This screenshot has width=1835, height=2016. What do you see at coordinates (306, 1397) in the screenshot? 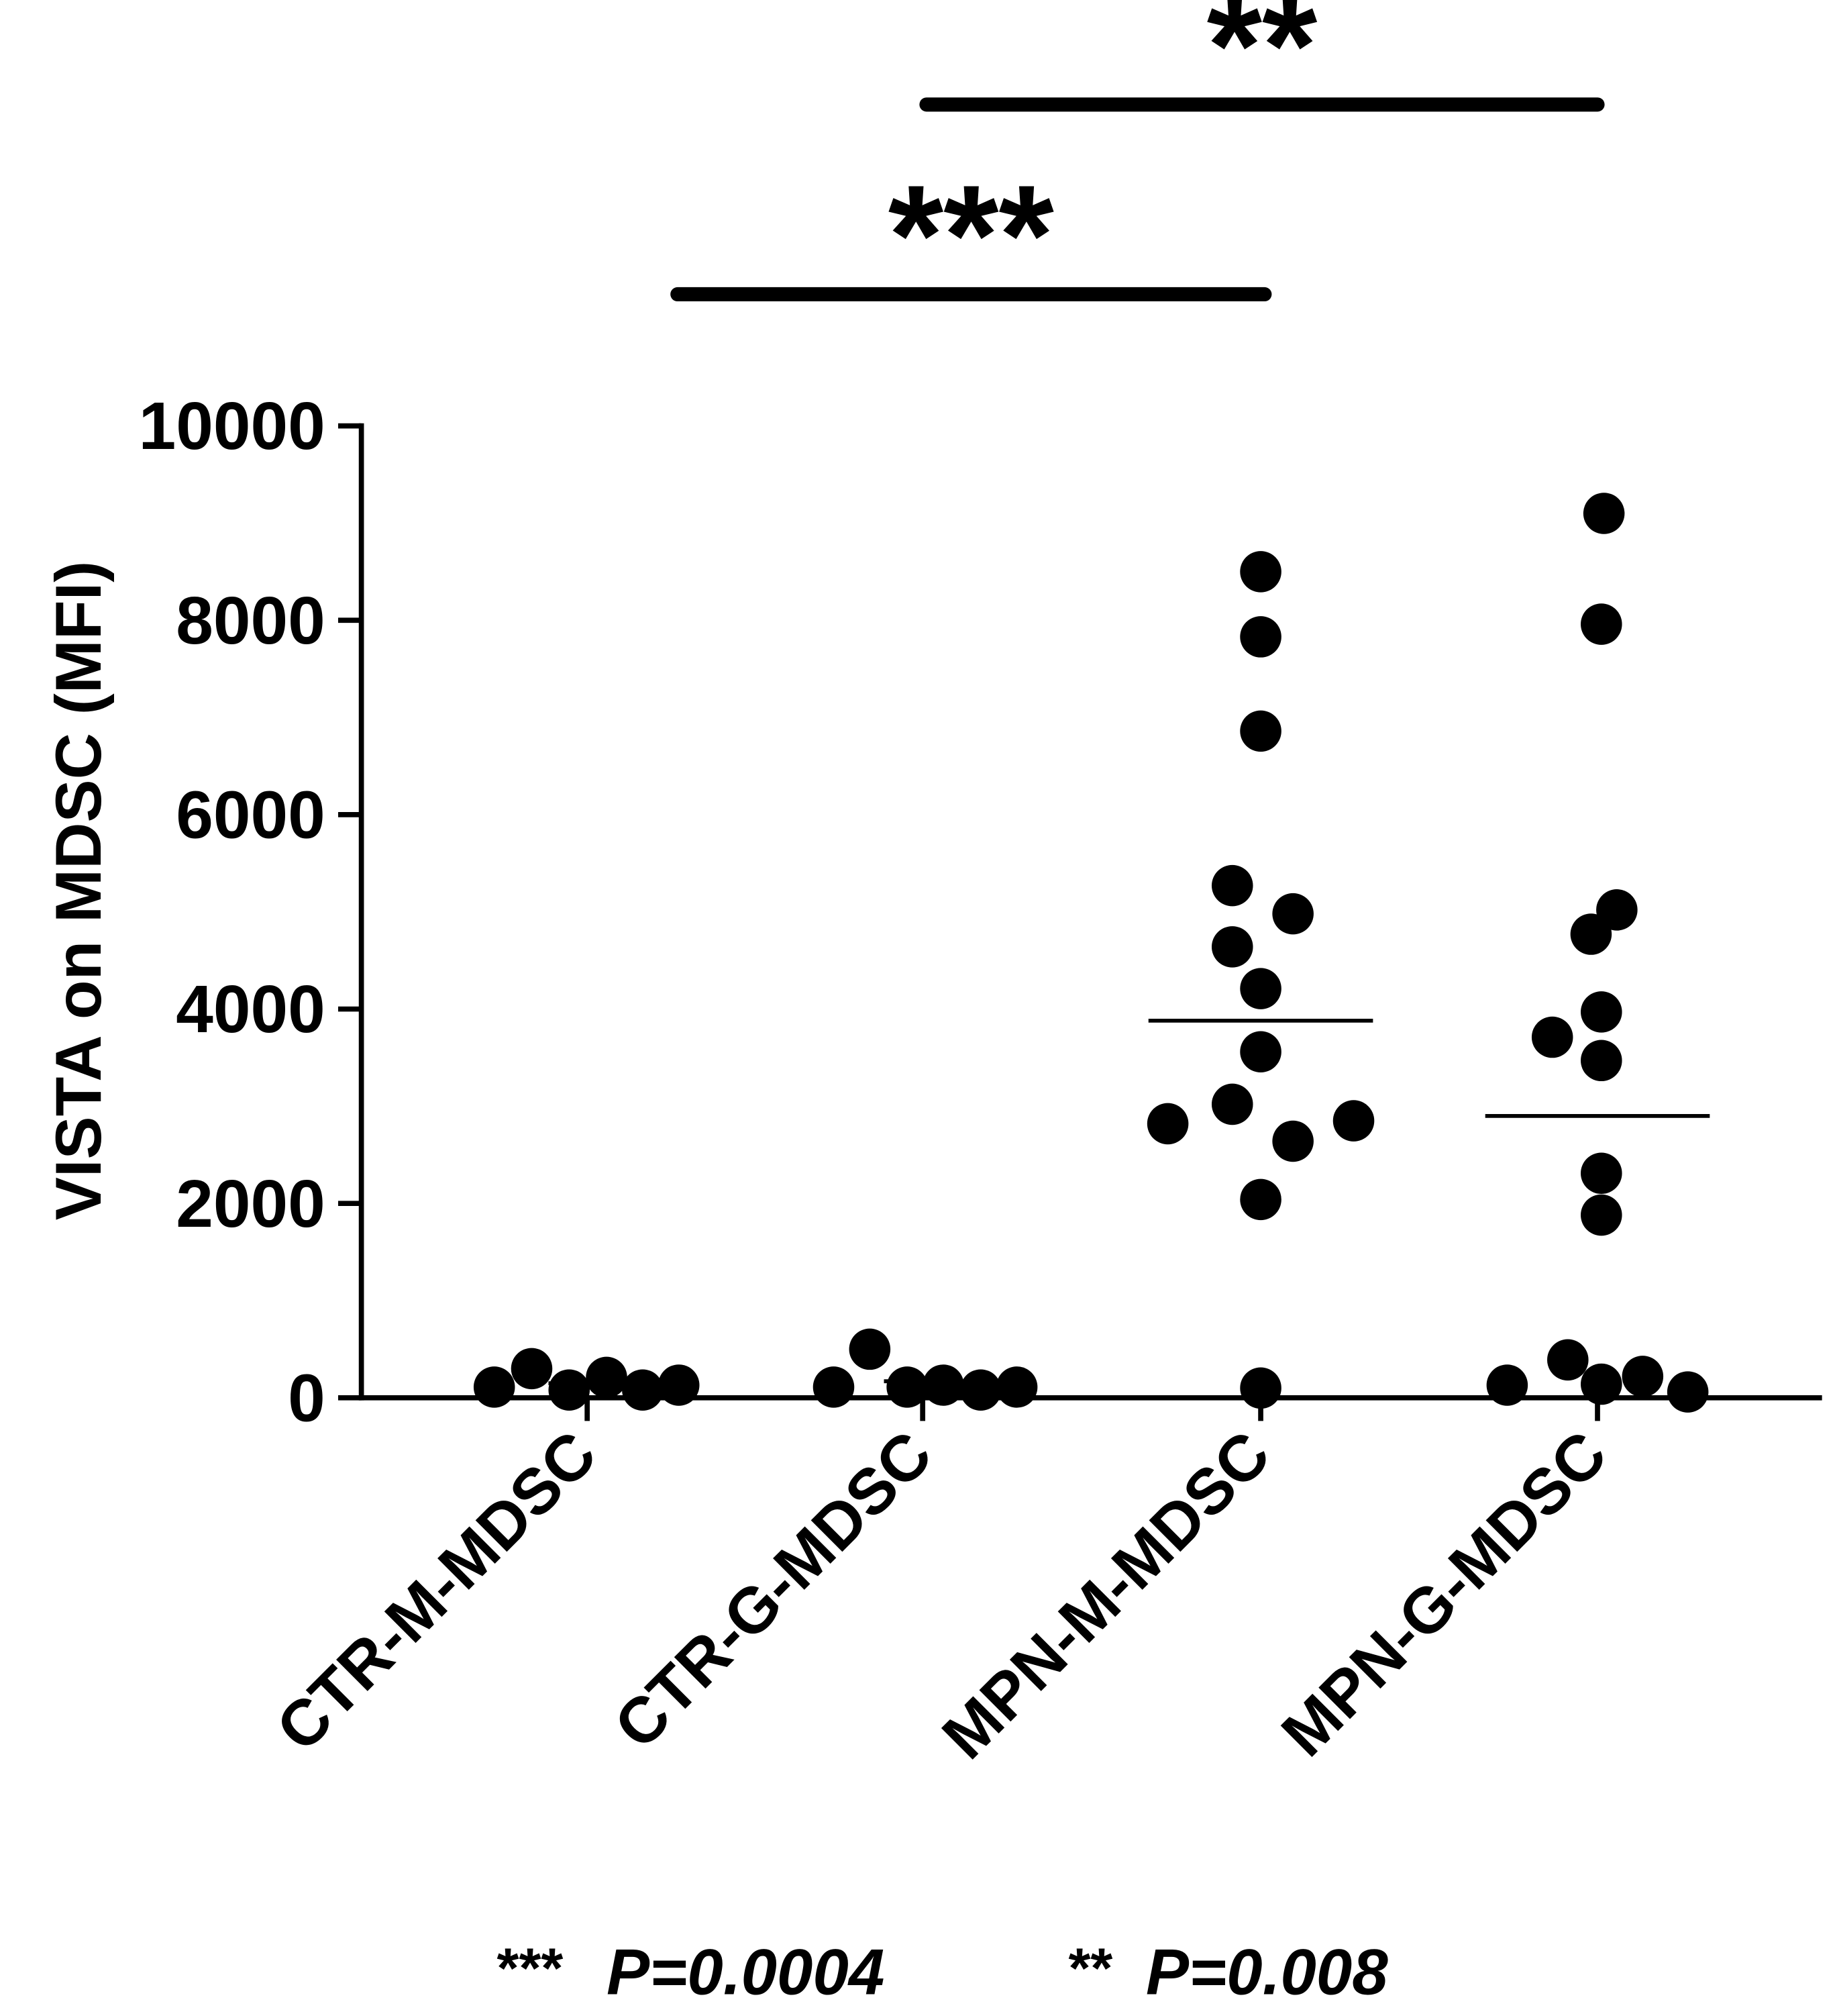
I see `y-tick-label: 0` at bounding box center [306, 1397].